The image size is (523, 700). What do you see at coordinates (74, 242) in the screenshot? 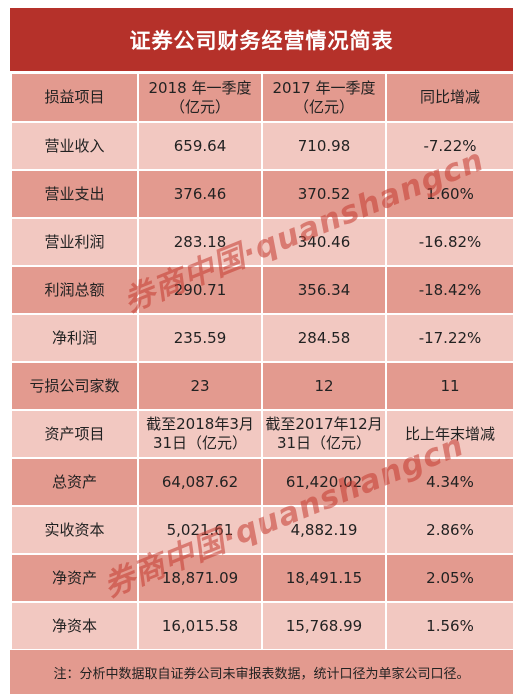
I see `row-label: 营业利润` at bounding box center [74, 242].